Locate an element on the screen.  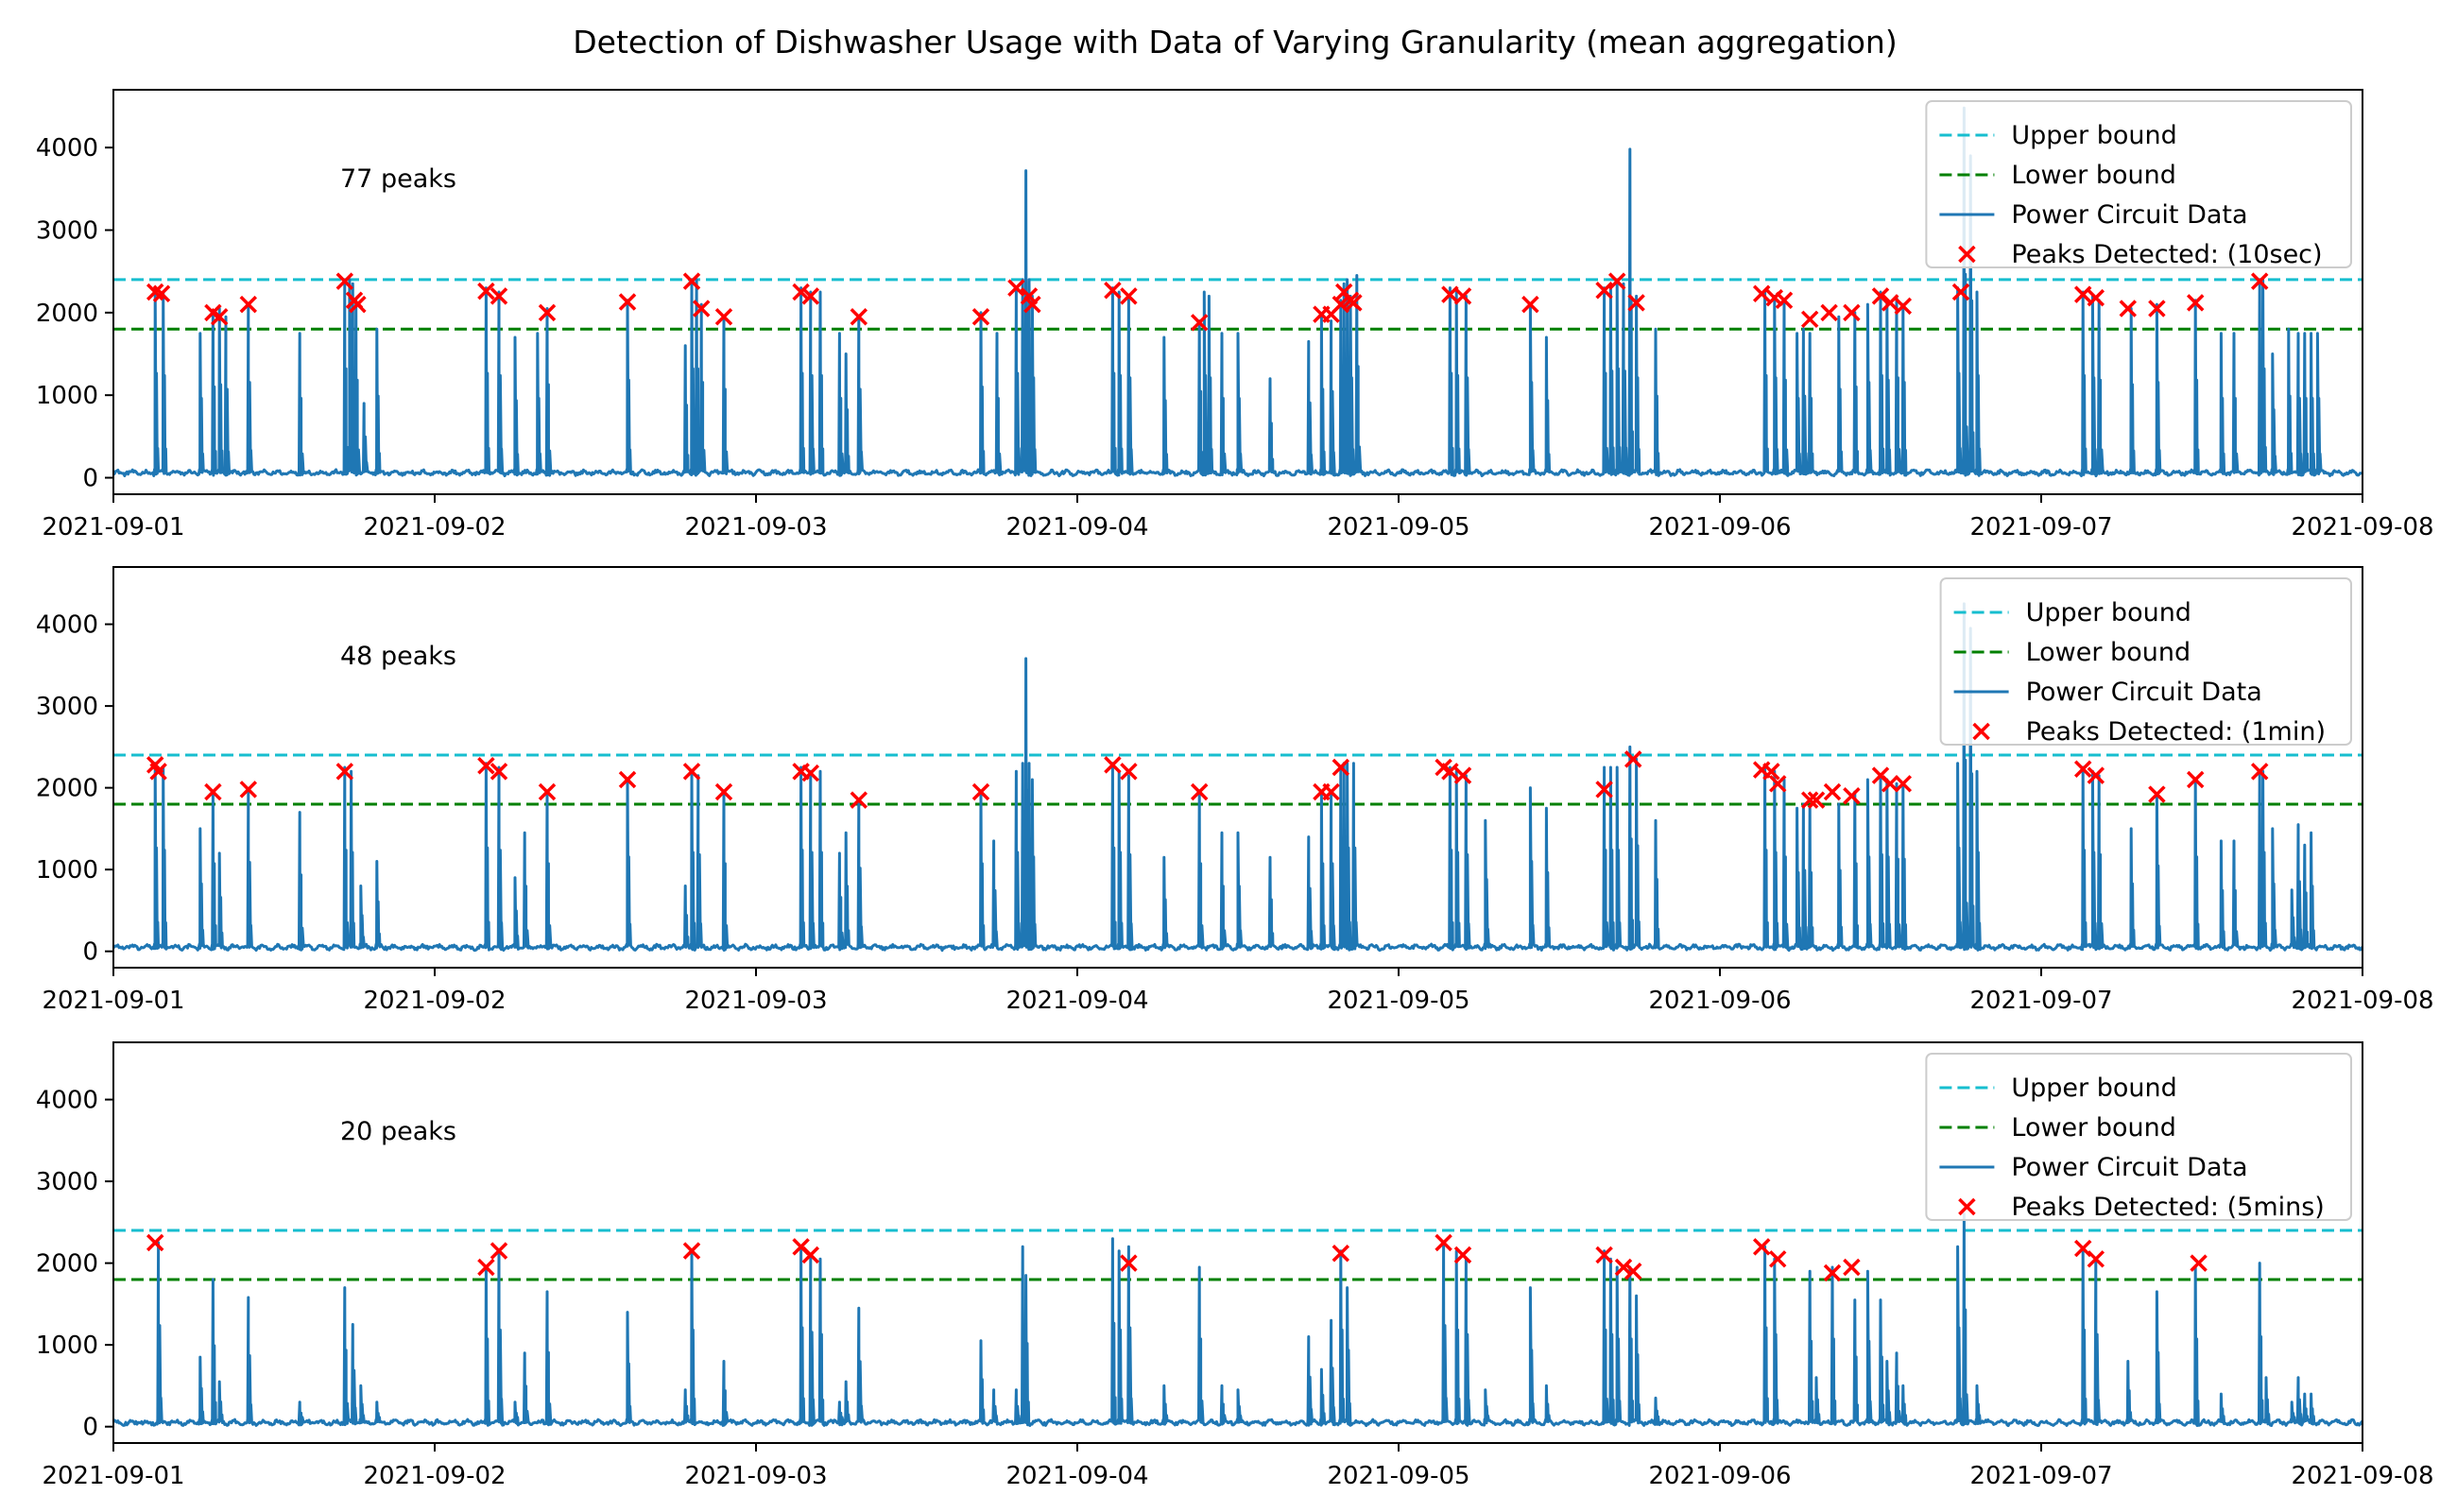
legend-frame is located at coordinates (2146, 661).